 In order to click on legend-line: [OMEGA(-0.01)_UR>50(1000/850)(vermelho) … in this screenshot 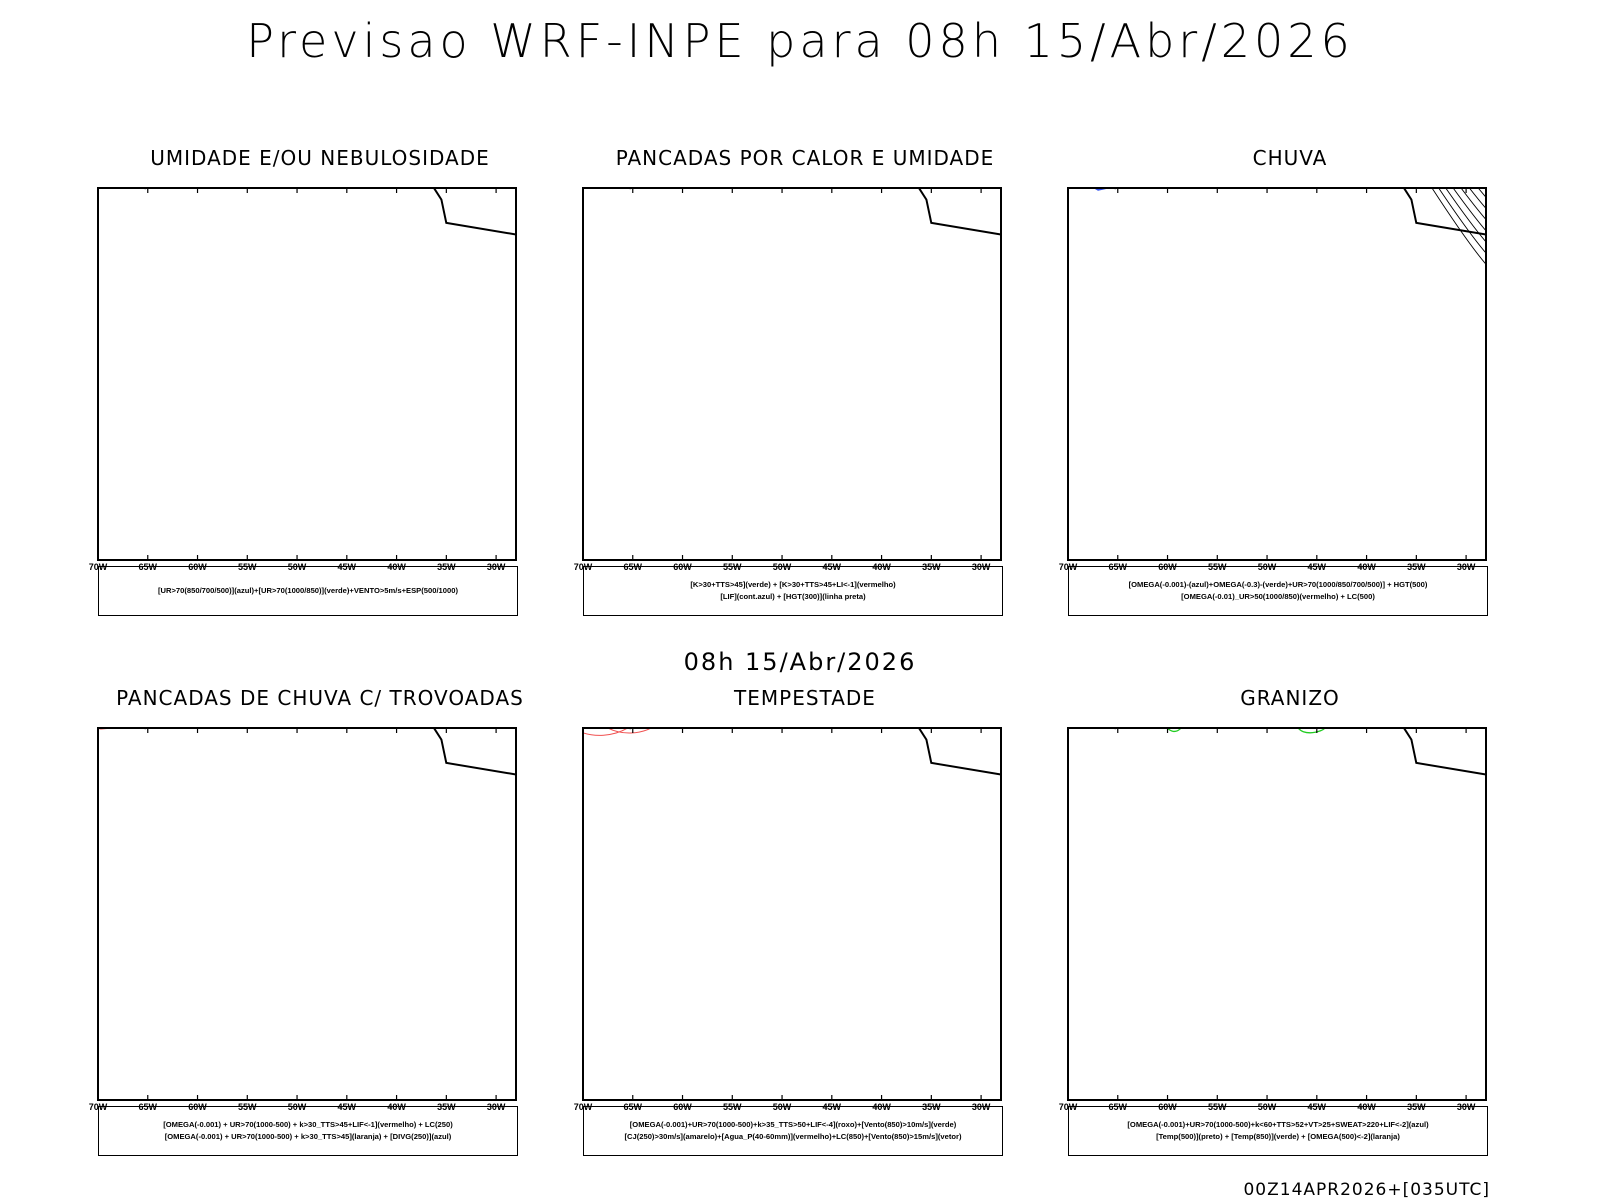, I will do `click(1278, 596)`.